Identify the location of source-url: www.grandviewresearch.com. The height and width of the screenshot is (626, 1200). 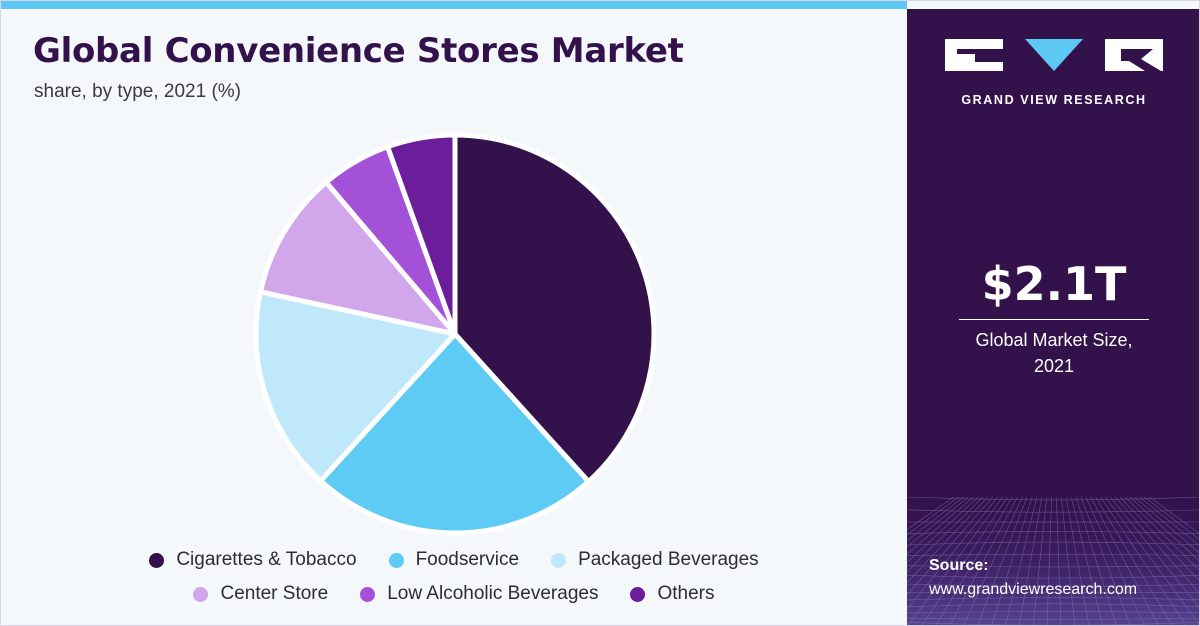
(1033, 589).